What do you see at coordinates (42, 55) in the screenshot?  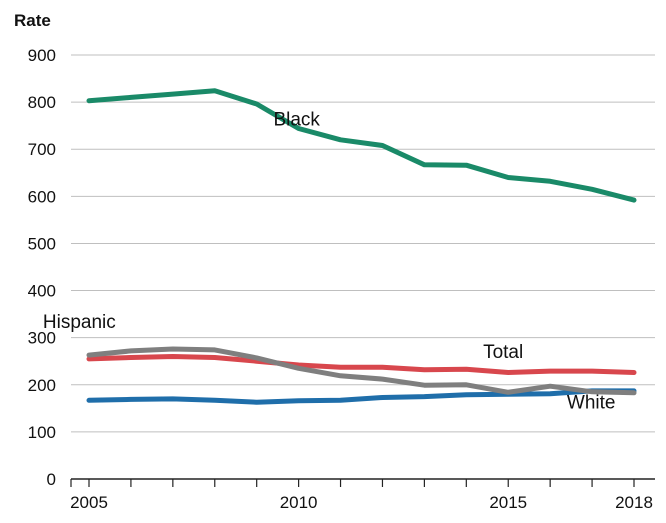 I see `y-tick-label-900: 900` at bounding box center [42, 55].